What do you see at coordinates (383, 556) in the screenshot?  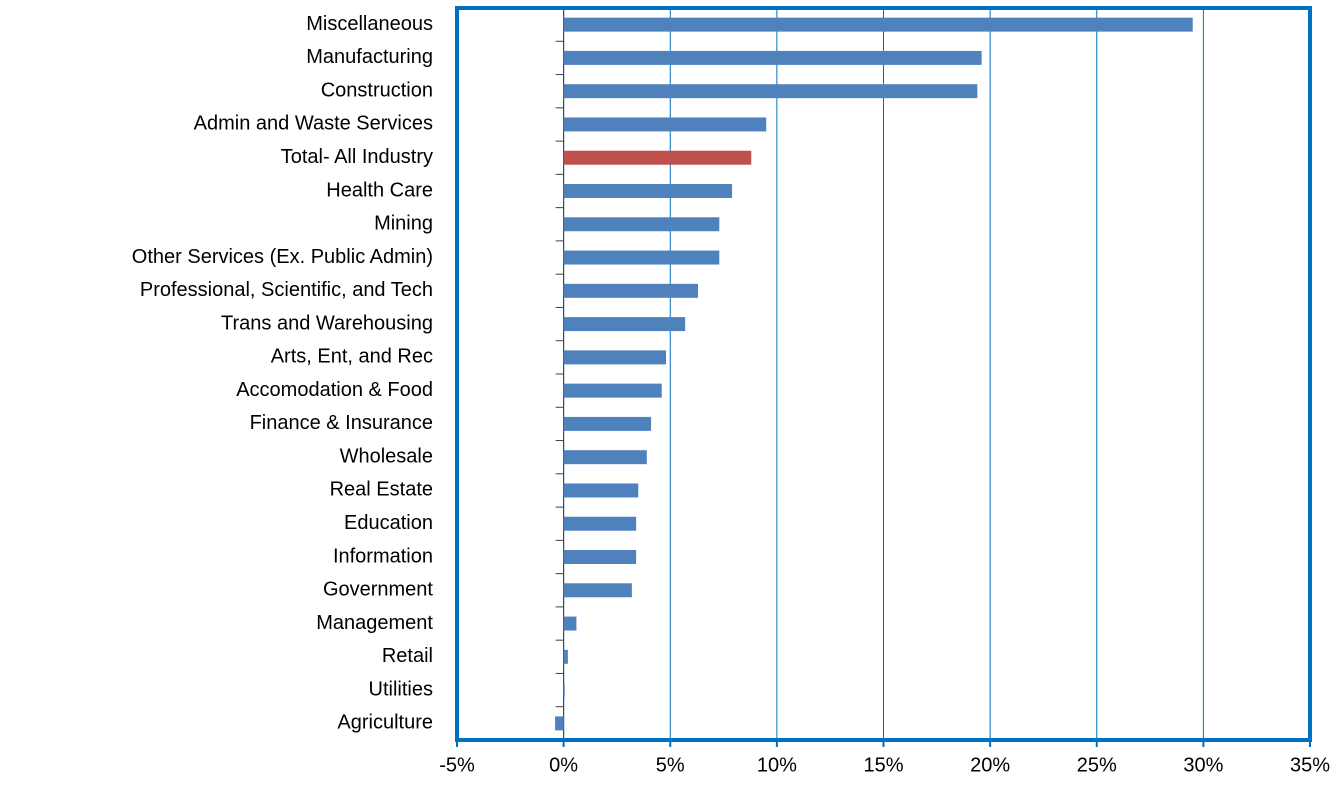 I see `y-tick-label: Information` at bounding box center [383, 556].